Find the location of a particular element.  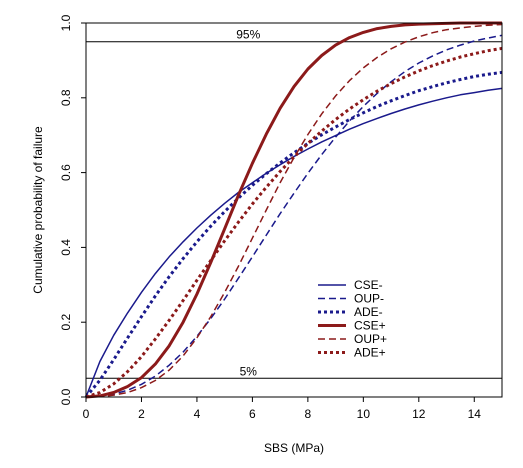

y-tick-label: 0.8 is located at coordinates (66, 97).